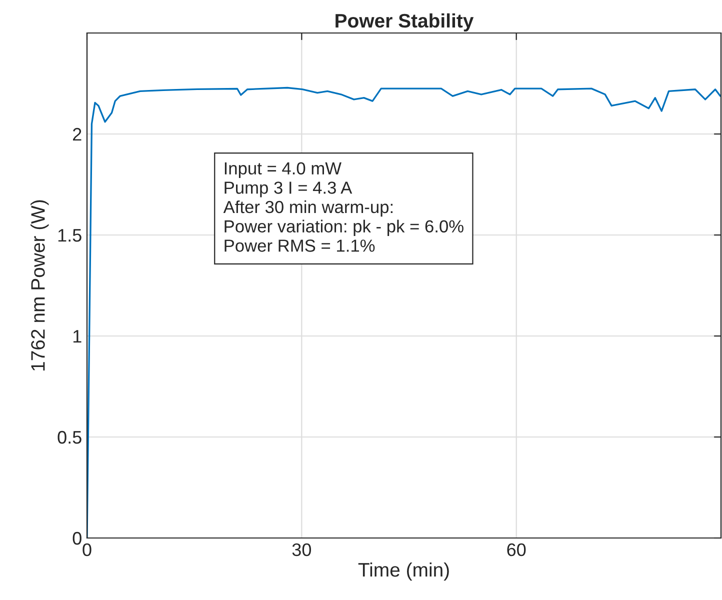 This screenshot has height=600, width=722. Describe the element at coordinates (403, 571) in the screenshot. I see `x-axis-title: Time (min)` at that location.